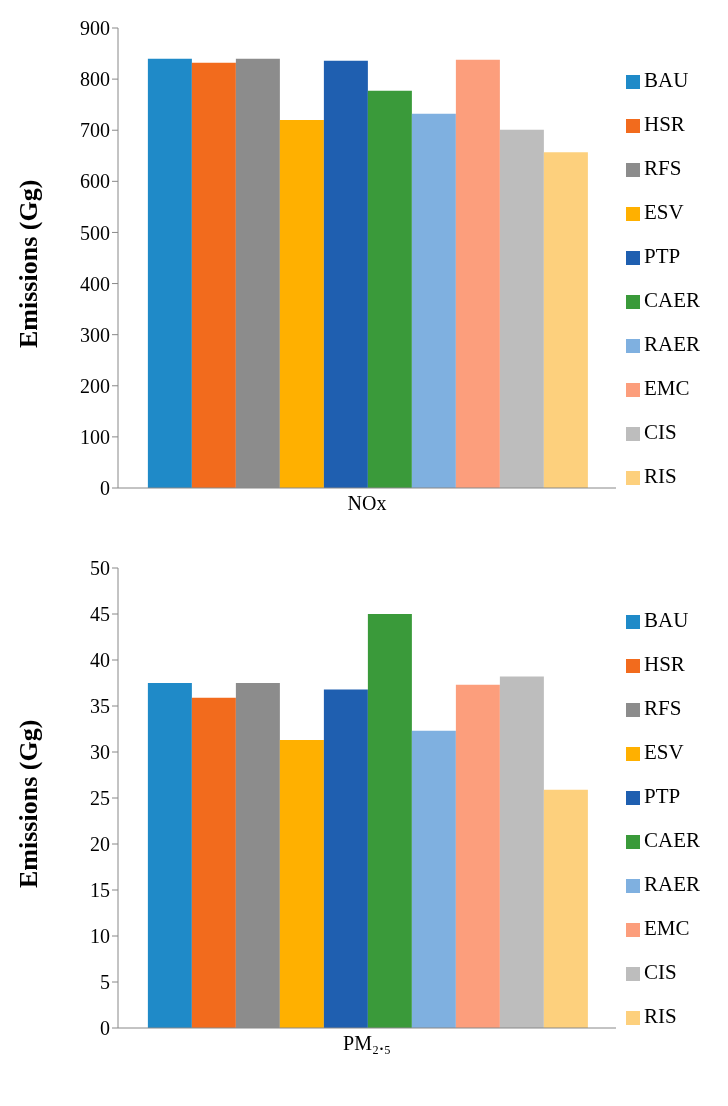  Describe the element at coordinates (95, 79) in the screenshot. I see `y-tick-label: 800` at that location.